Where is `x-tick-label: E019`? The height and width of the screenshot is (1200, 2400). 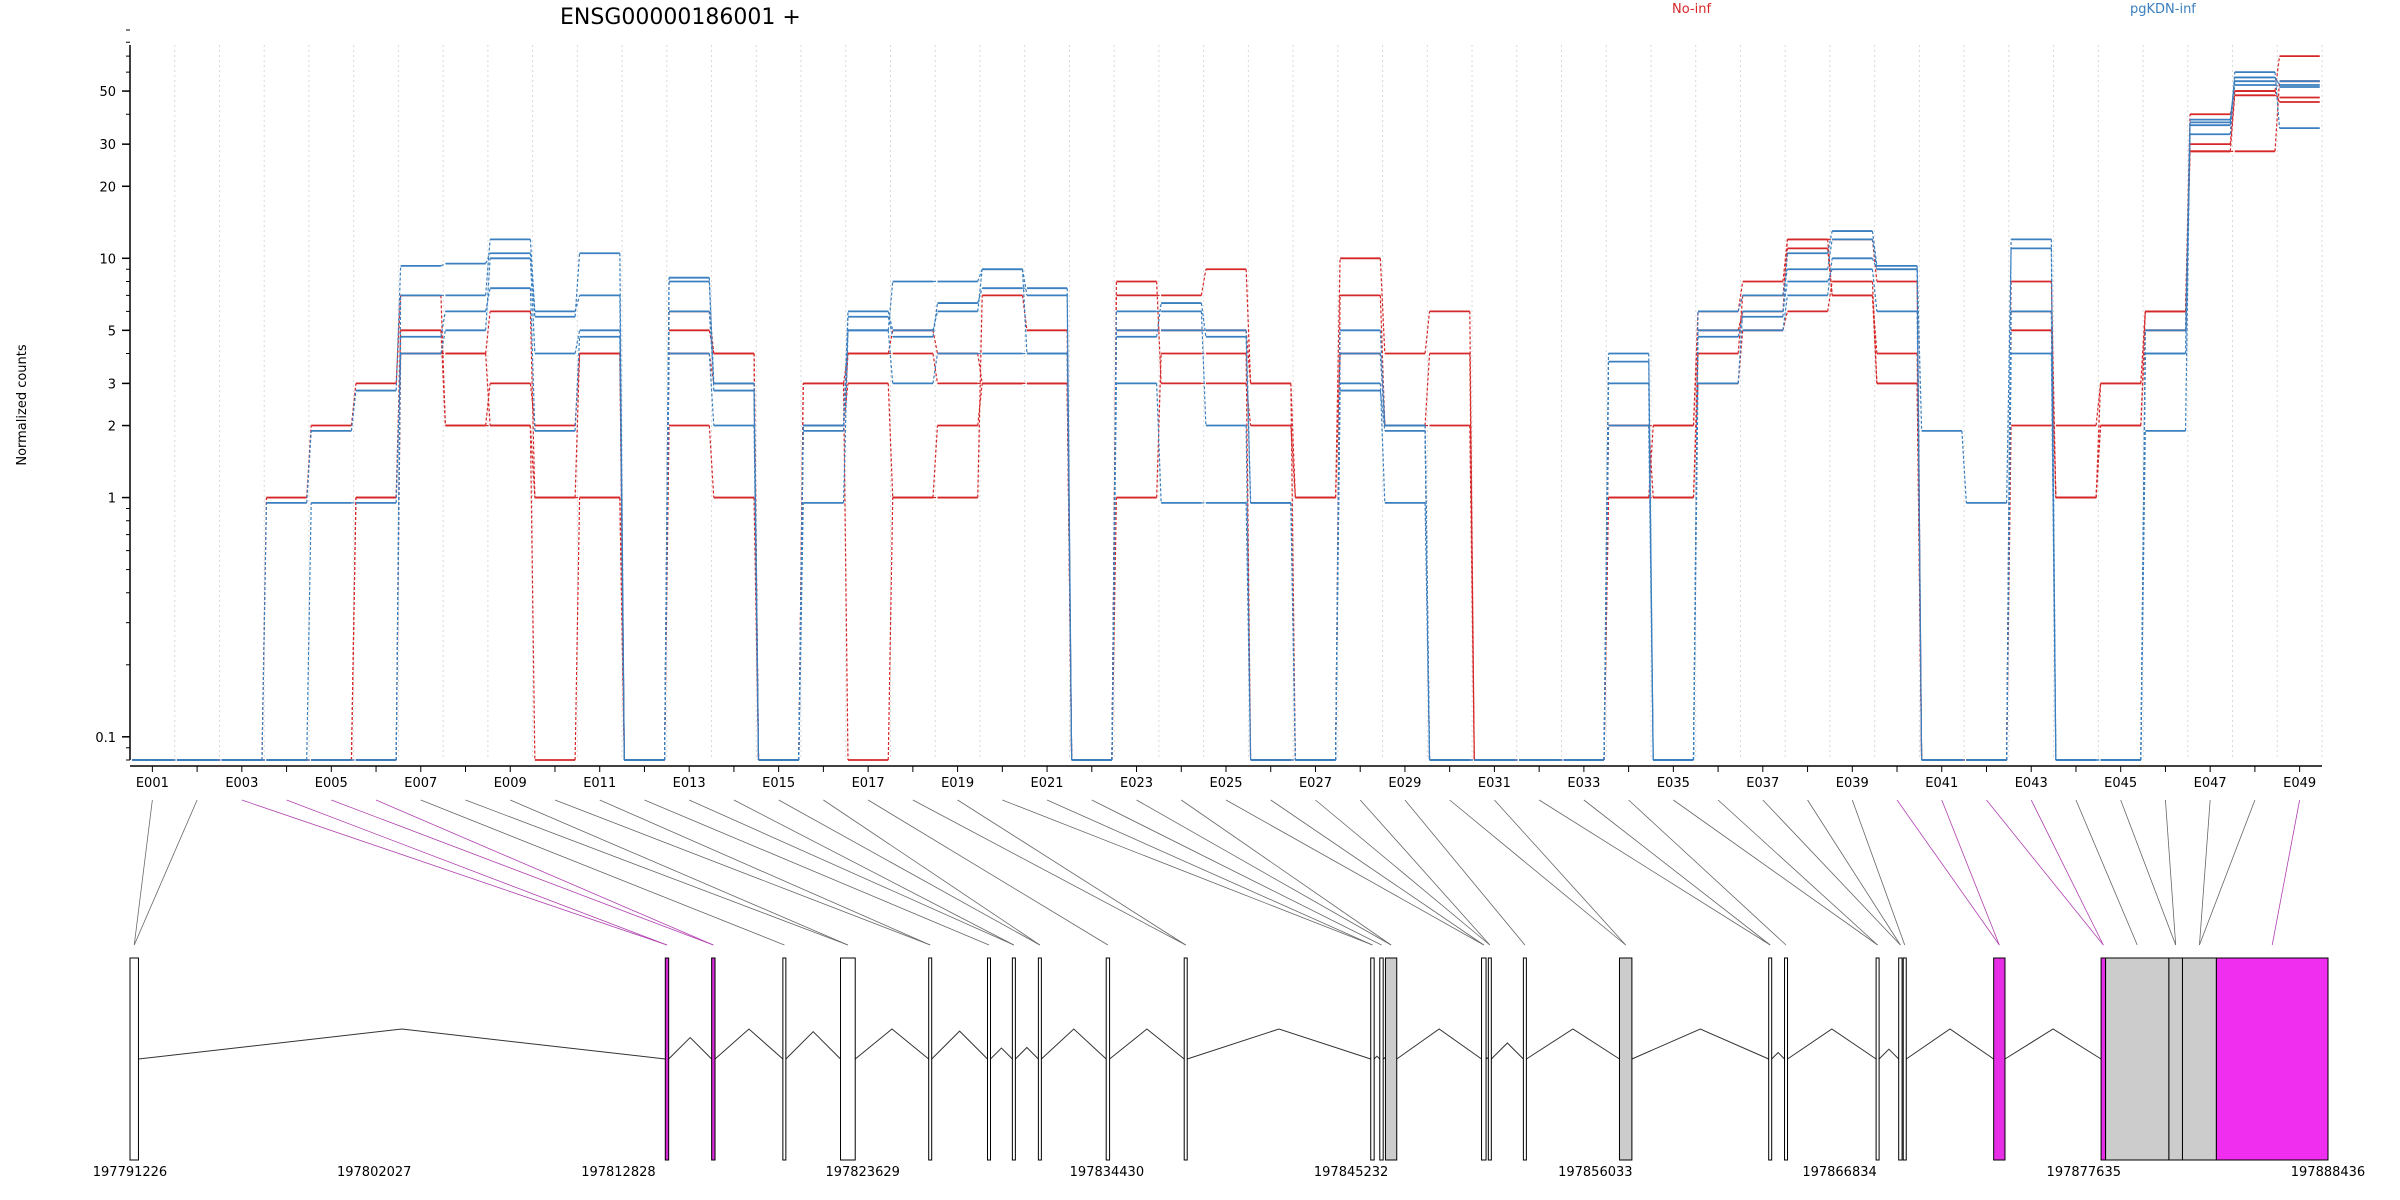
x-tick-label: E019 is located at coordinates (957, 783).